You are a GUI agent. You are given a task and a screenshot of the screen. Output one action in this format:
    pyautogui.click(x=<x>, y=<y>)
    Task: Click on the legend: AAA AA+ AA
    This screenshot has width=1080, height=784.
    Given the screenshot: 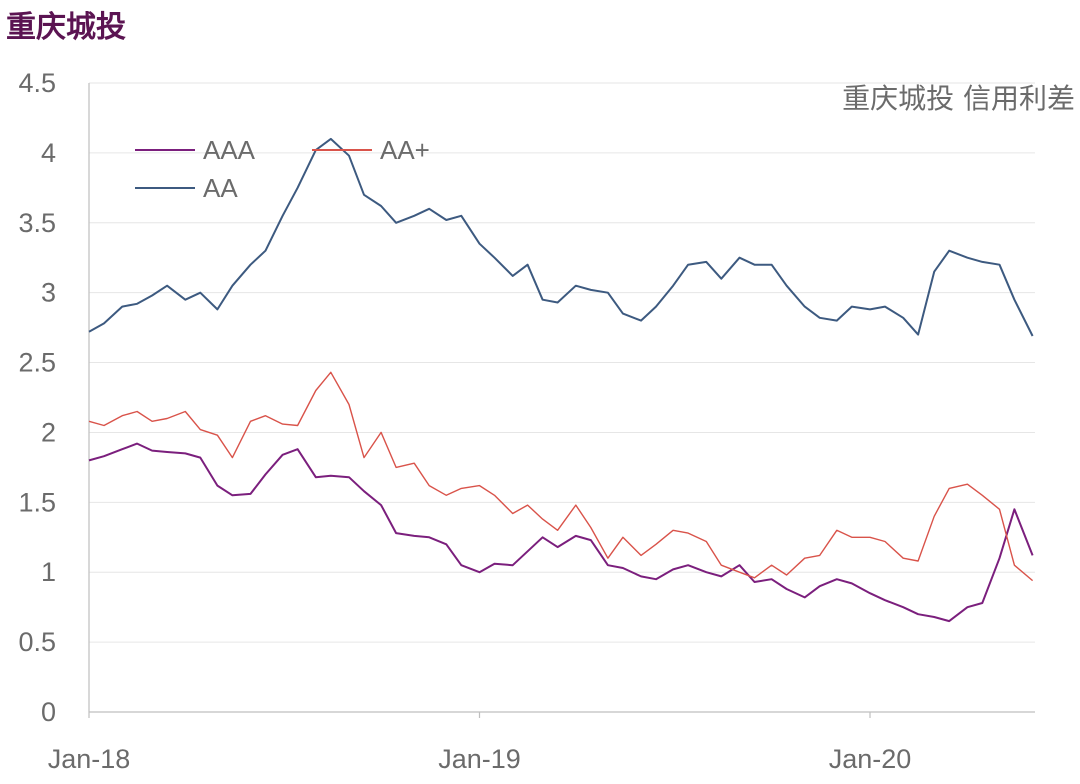 What is the action you would take?
    pyautogui.click(x=282, y=169)
    